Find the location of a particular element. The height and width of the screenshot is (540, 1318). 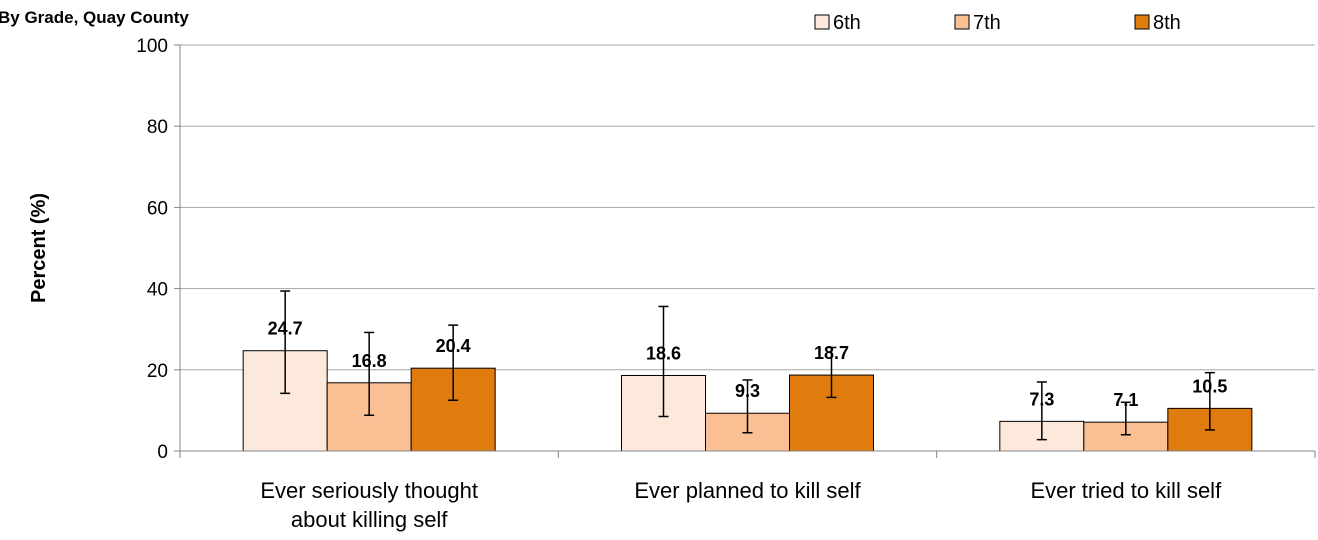

bars is located at coordinates (747, 401).